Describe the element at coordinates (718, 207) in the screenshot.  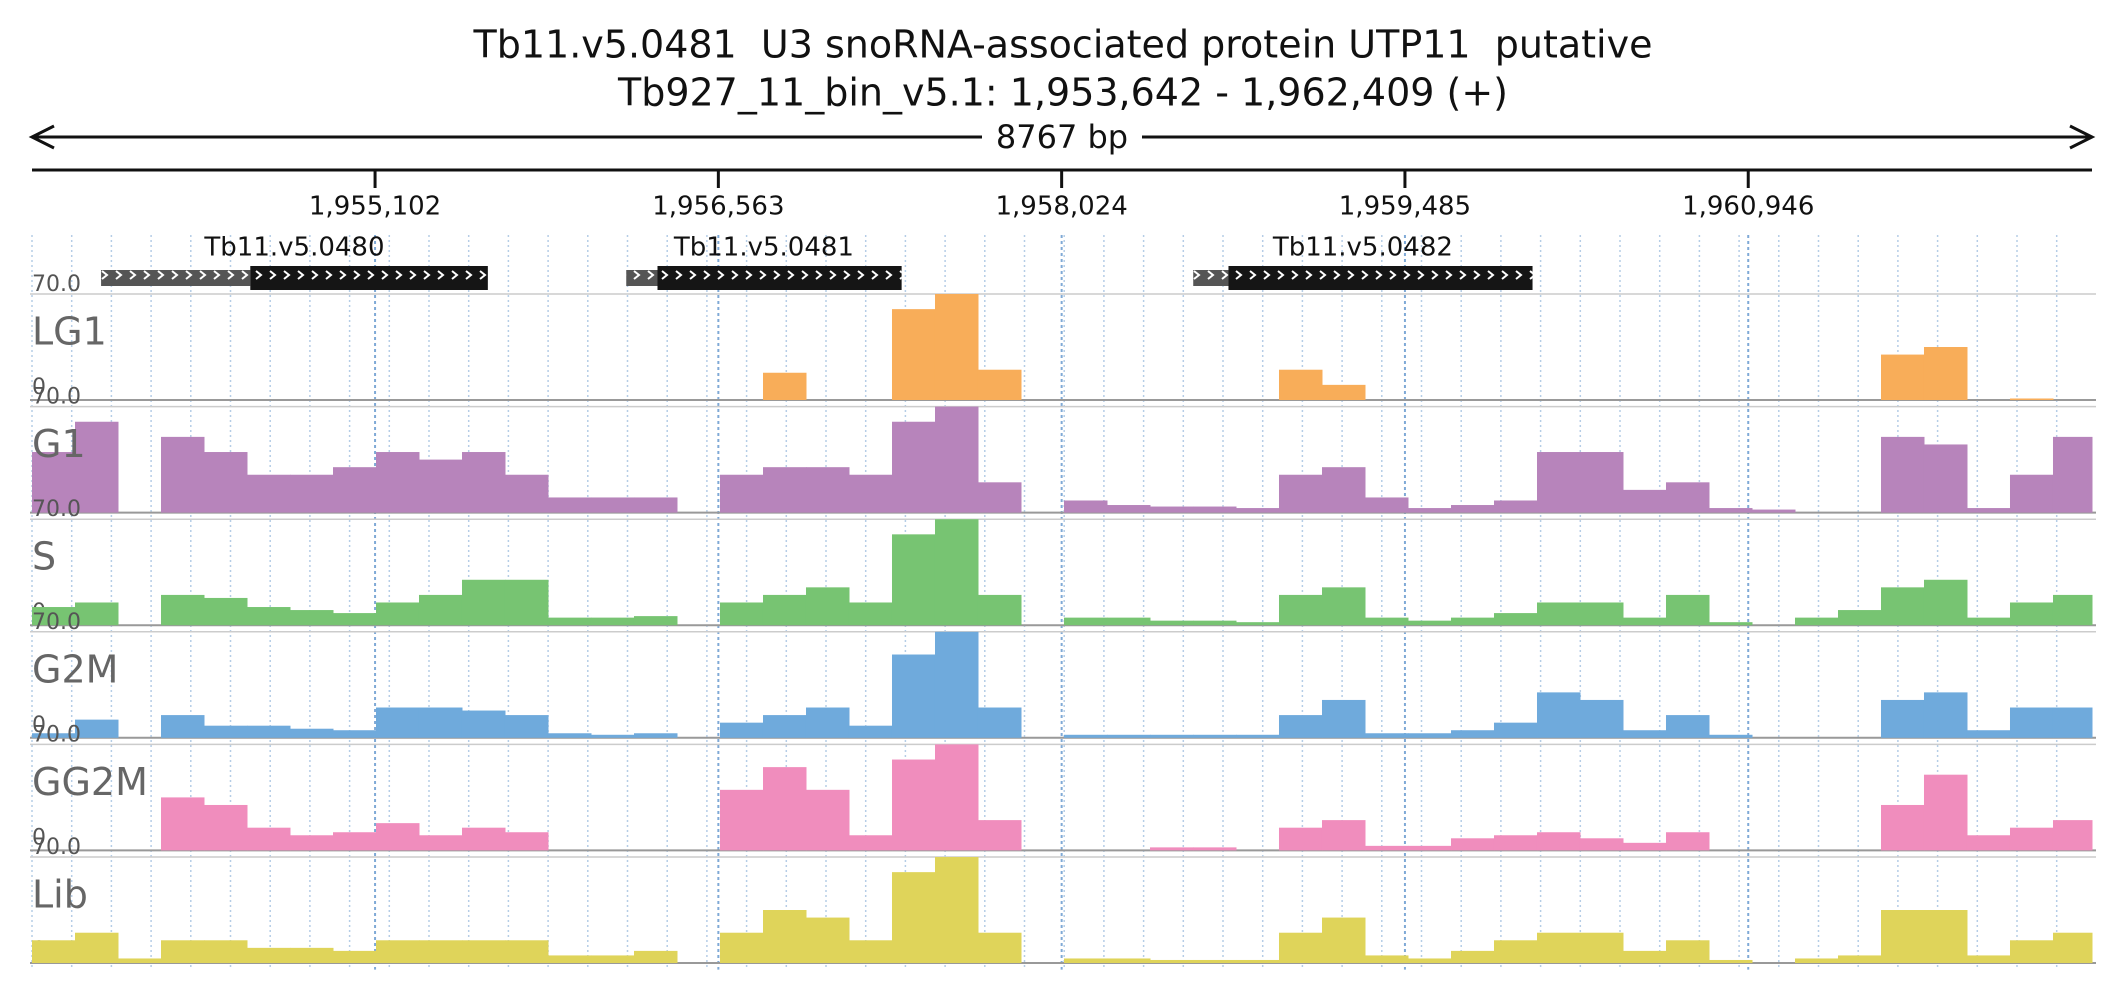
I see `x-tick-label: 1,956,563` at that location.